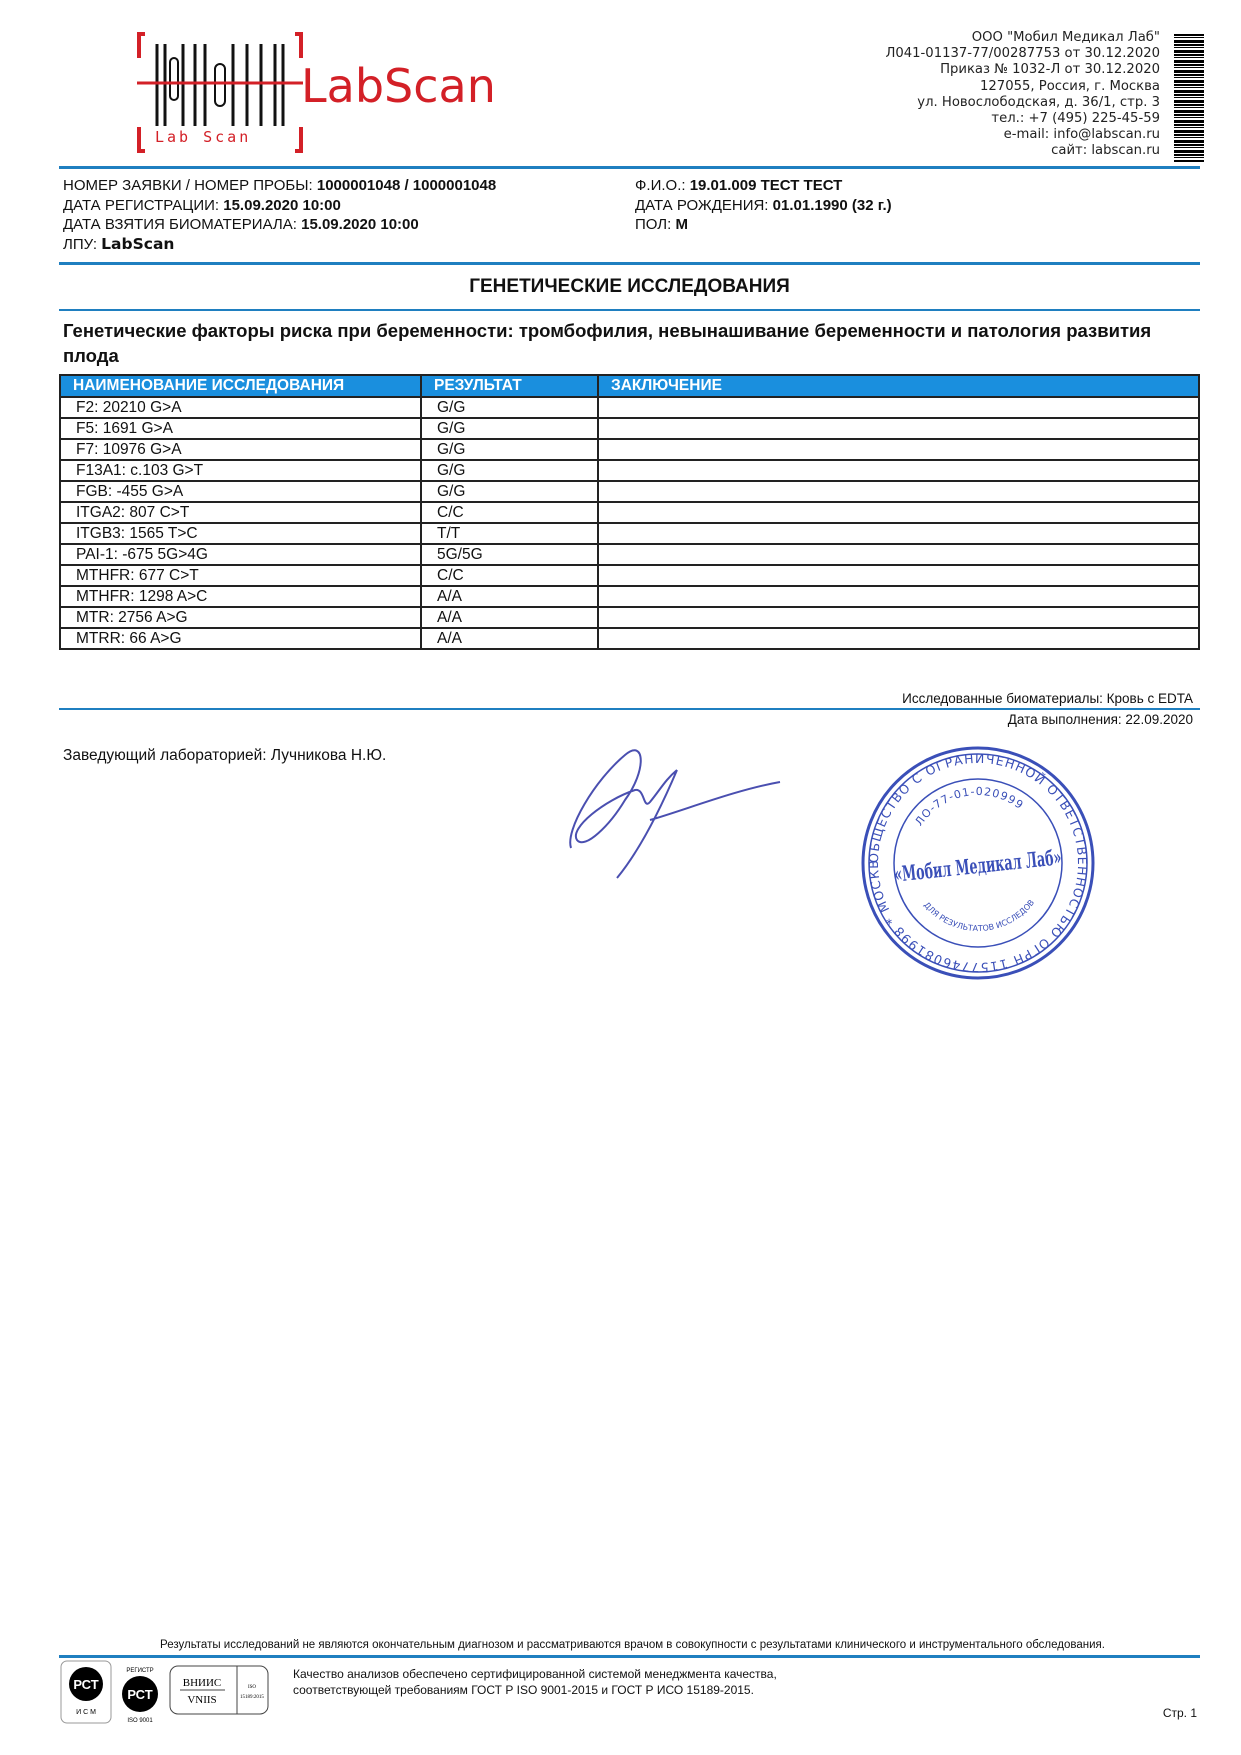 This screenshot has width=1241, height=1755. Describe the element at coordinates (282, 205) in the screenshot. I see `reg-value: 15.09.2020 10:00` at that location.